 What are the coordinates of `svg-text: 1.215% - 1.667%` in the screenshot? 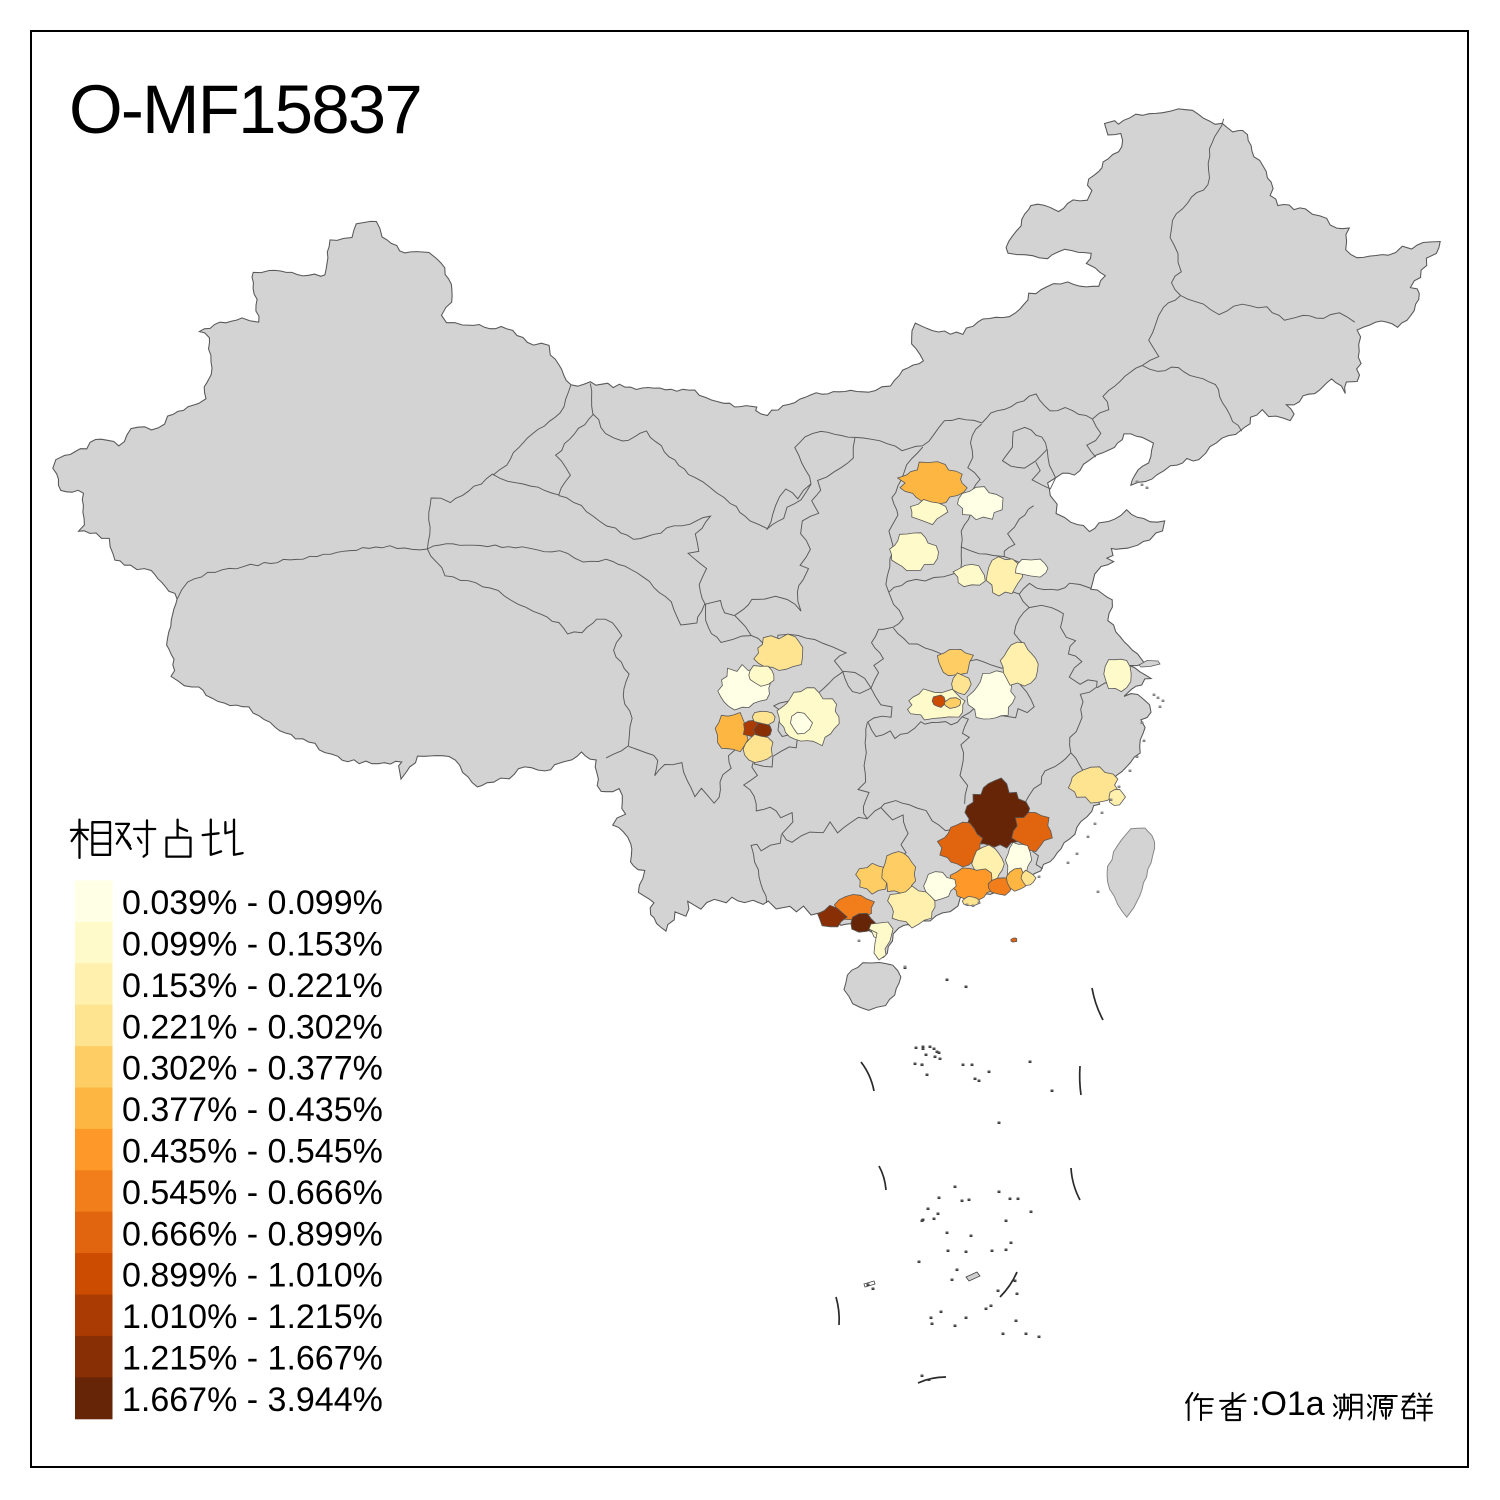 It's located at (252, 1359).